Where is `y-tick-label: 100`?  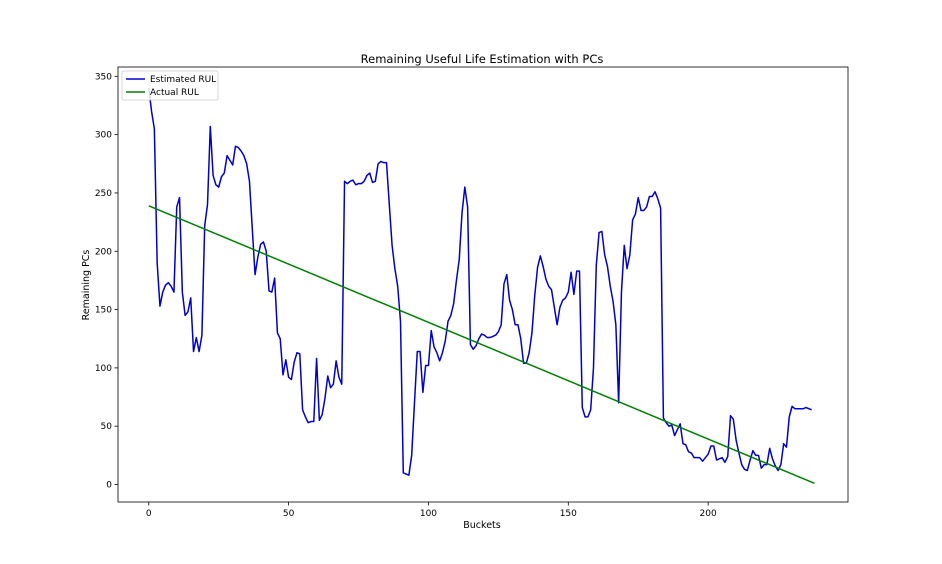
y-tick-label: 100 is located at coordinates (103, 369).